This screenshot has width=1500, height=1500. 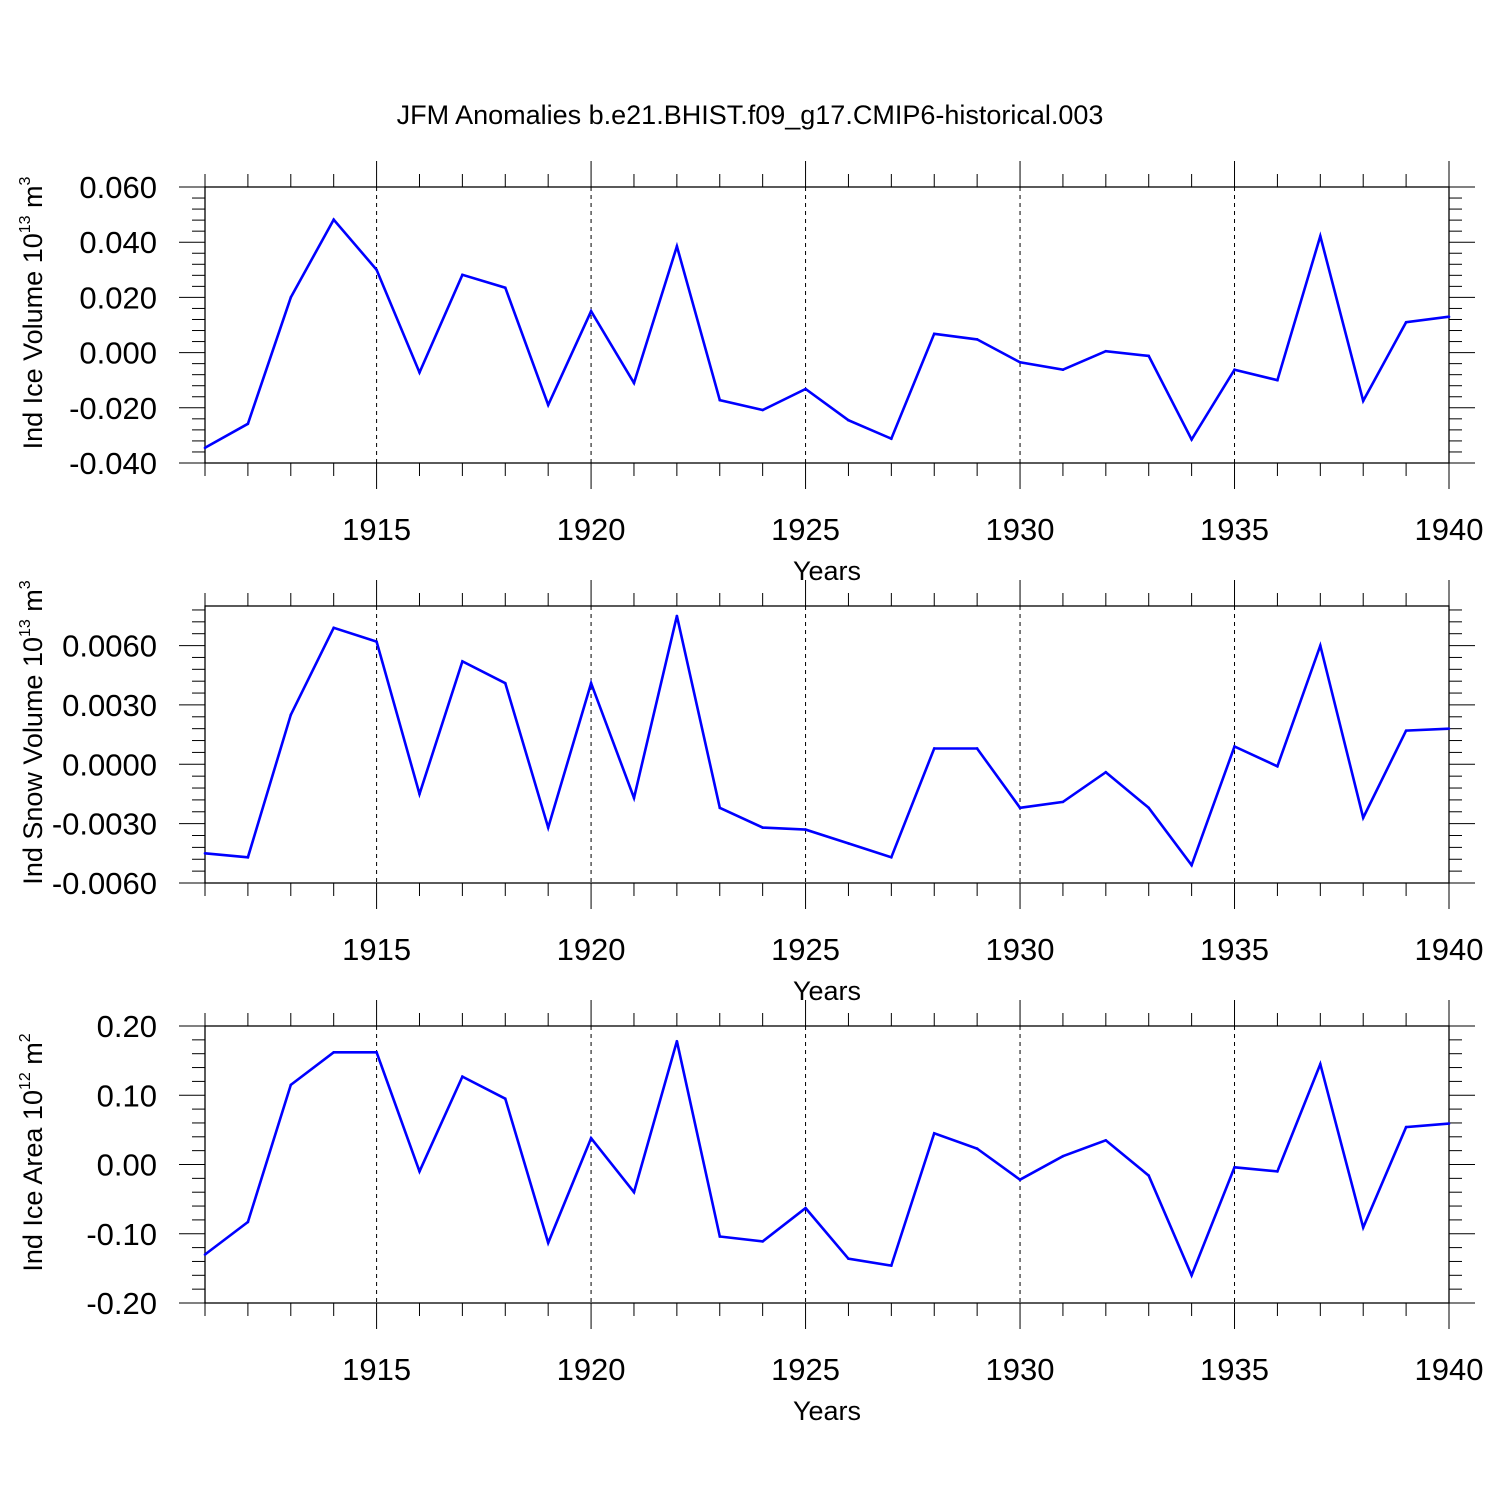 I want to click on y-tick-label: 0.00, so click(x=127, y=1165).